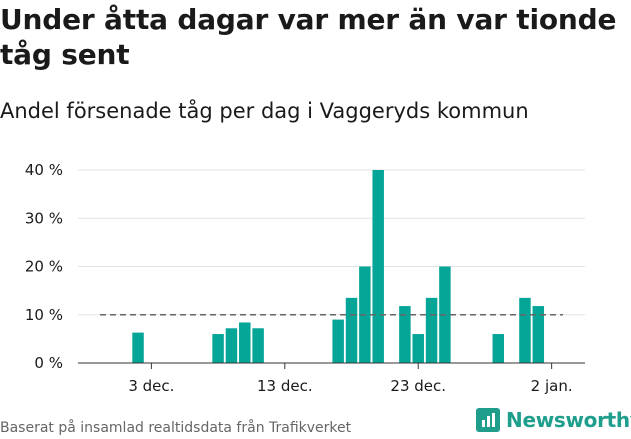 The height and width of the screenshot is (439, 631). Describe the element at coordinates (285, 386) in the screenshot. I see `x-tick-label: 13 dec.` at that location.